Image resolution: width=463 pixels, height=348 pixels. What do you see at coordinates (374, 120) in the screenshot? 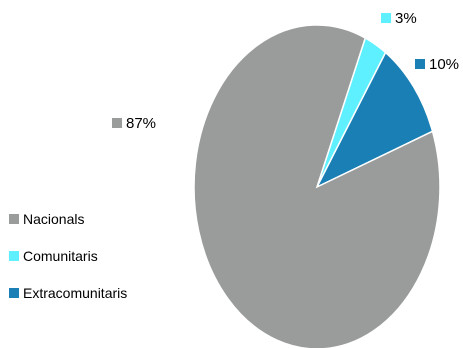
I see `pie-slice-extracomunitaris` at bounding box center [374, 120].